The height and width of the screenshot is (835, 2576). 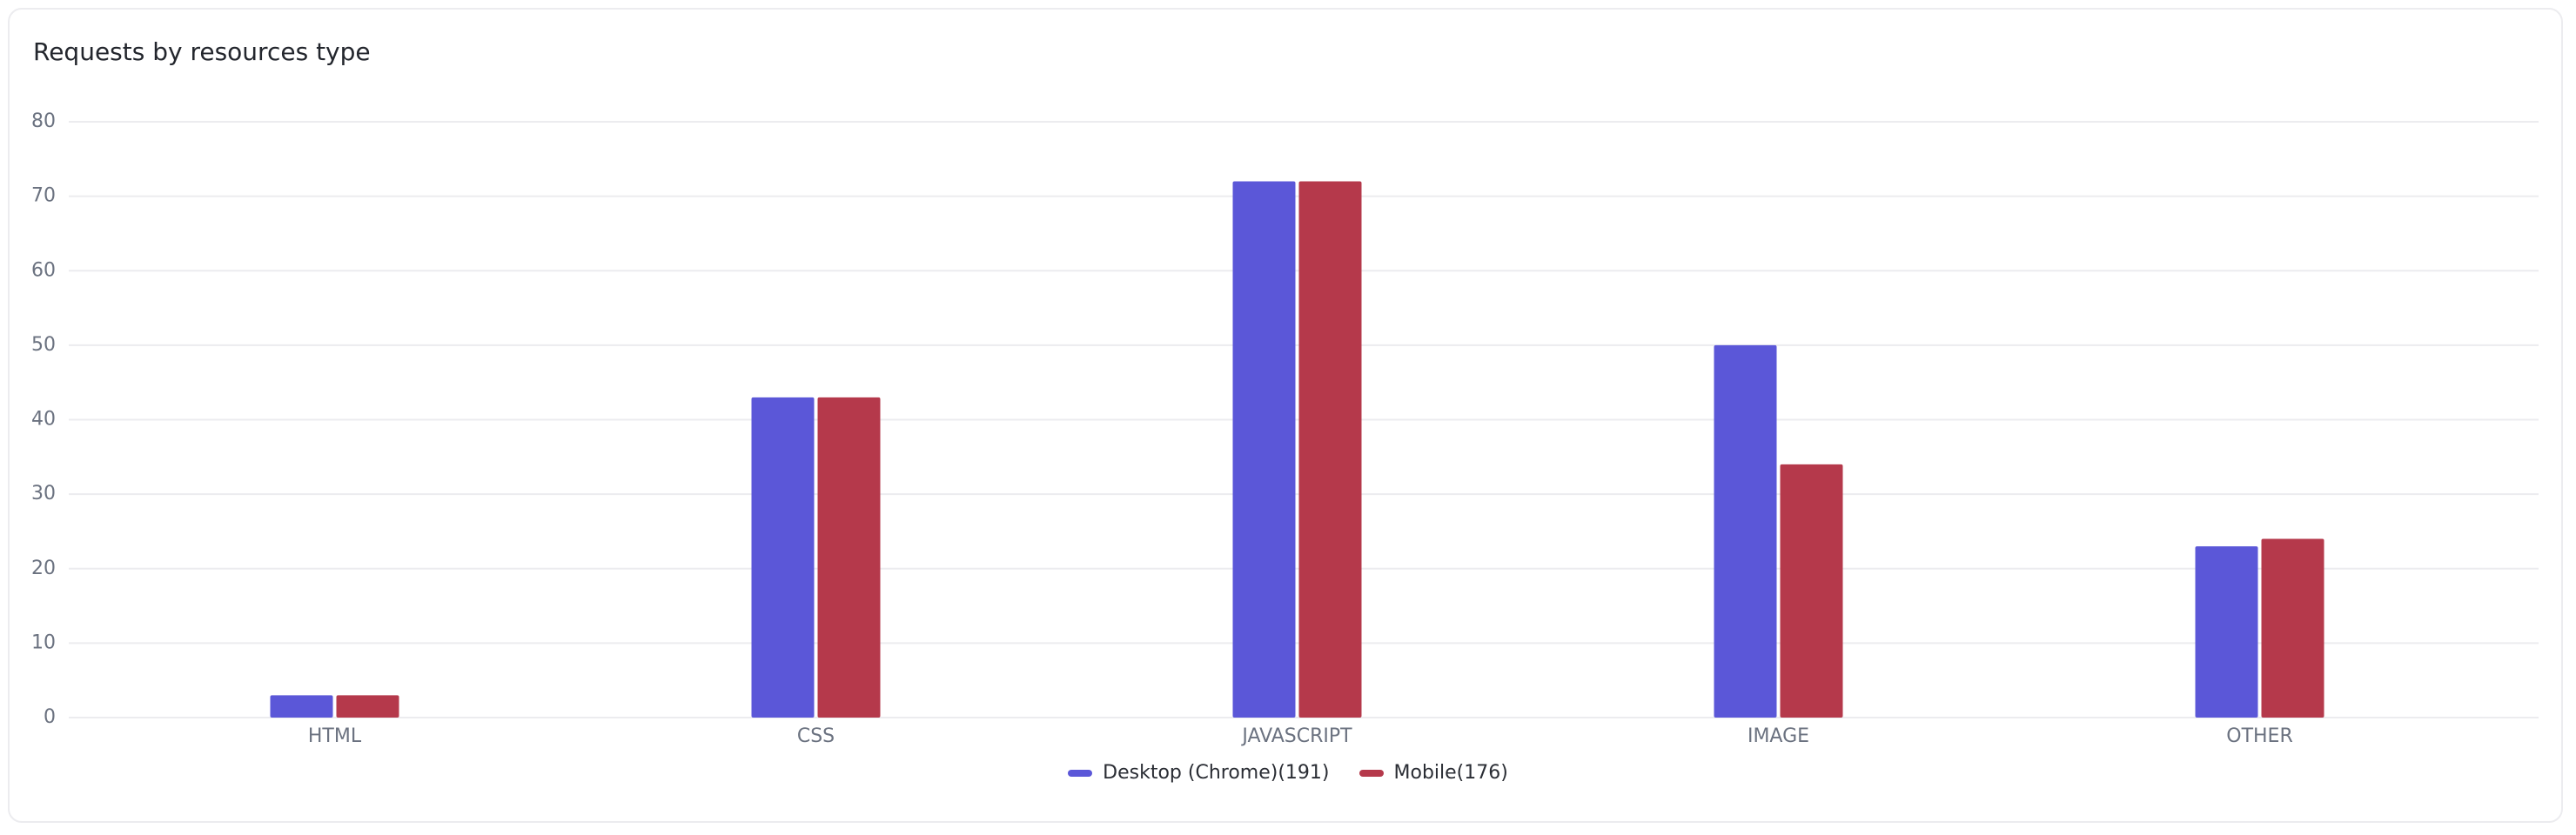 What do you see at coordinates (2259, 736) in the screenshot?
I see `x-tick-label: OTHER` at bounding box center [2259, 736].